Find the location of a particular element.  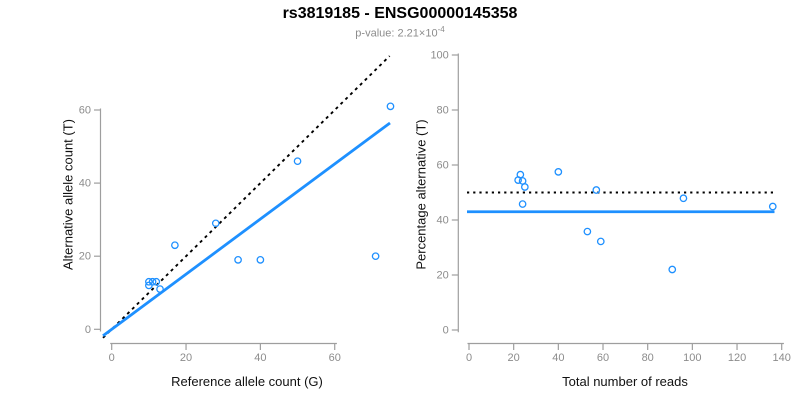

pvalue-text: p-value: 2.21×10 is located at coordinates (396, 33).